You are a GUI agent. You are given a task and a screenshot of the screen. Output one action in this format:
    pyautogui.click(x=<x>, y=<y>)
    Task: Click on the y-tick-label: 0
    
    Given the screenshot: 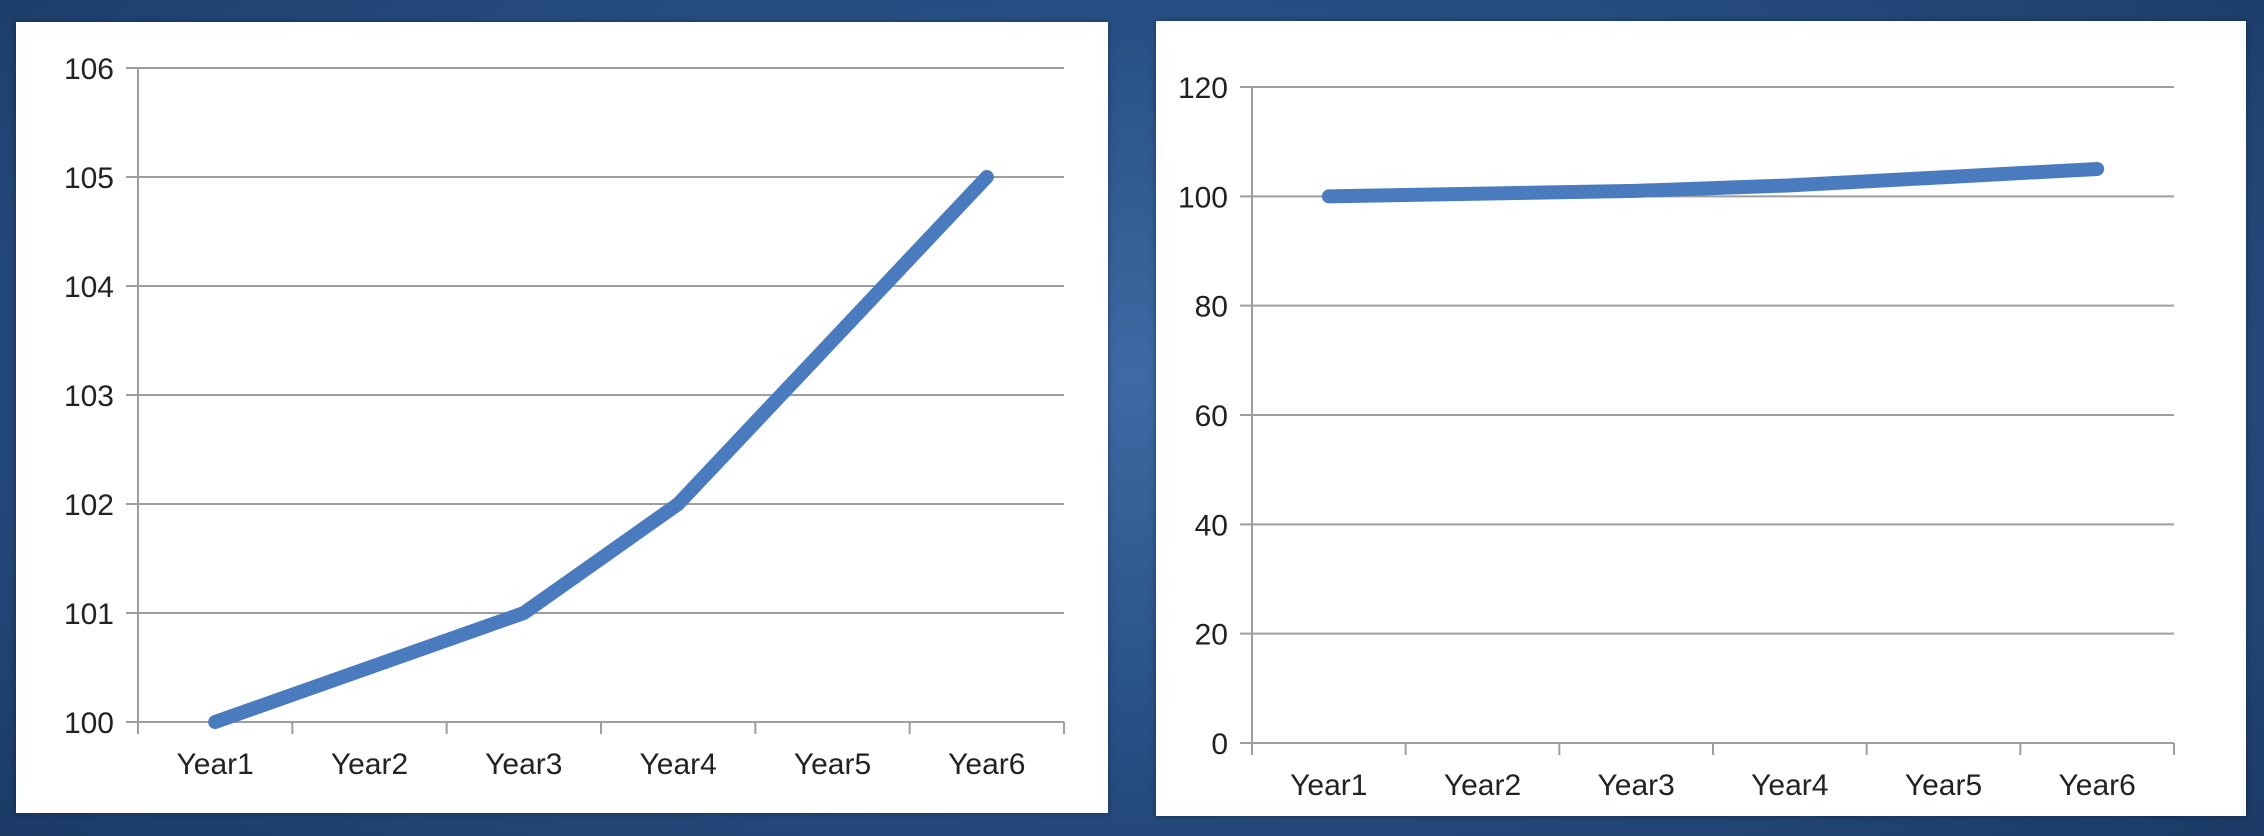 What is the action you would take?
    pyautogui.click(x=1219, y=744)
    